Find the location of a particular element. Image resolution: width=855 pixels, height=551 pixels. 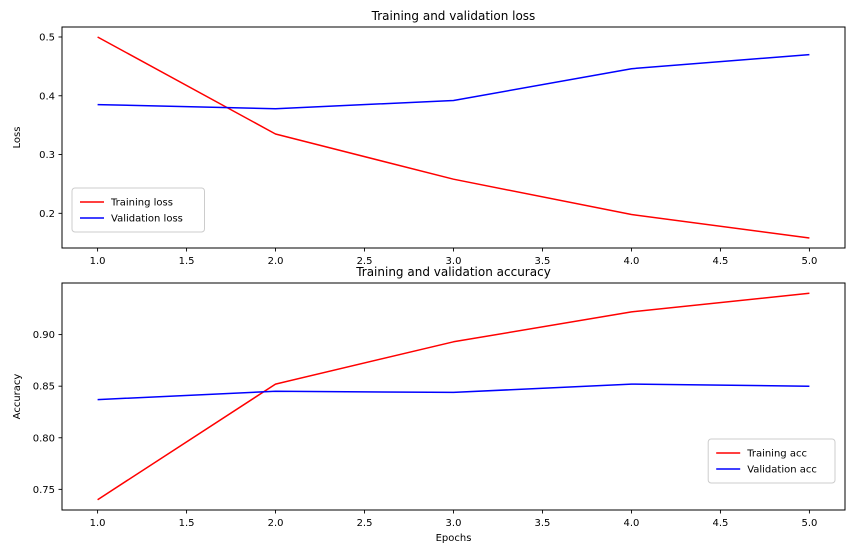

series-line-validation-acc is located at coordinates (453, 392).